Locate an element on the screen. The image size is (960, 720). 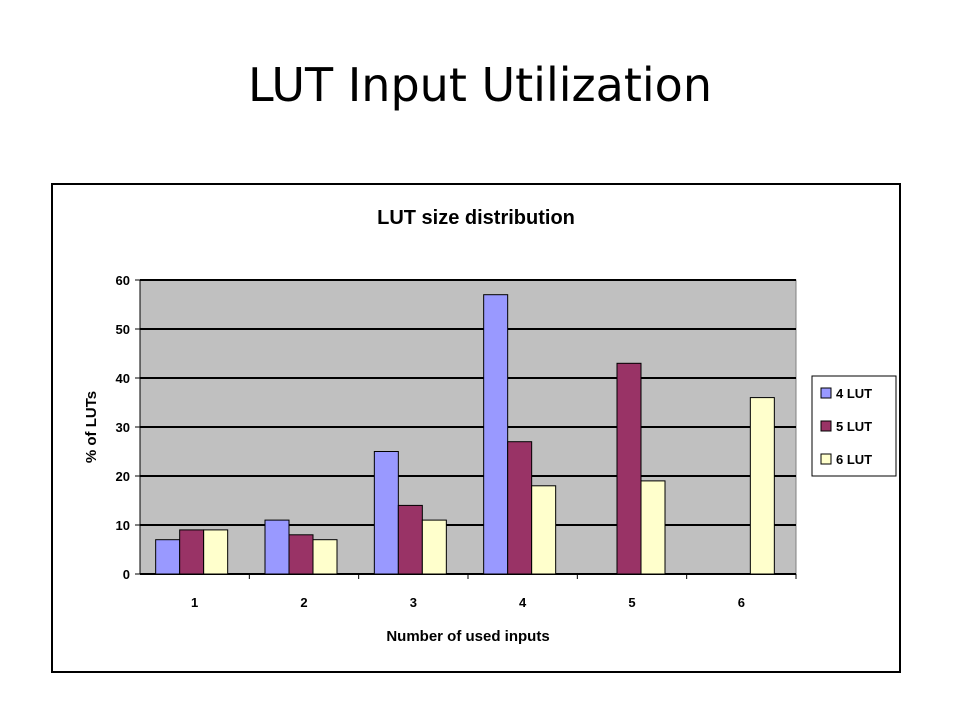
y-tick-label: 30 is located at coordinates (123, 427).